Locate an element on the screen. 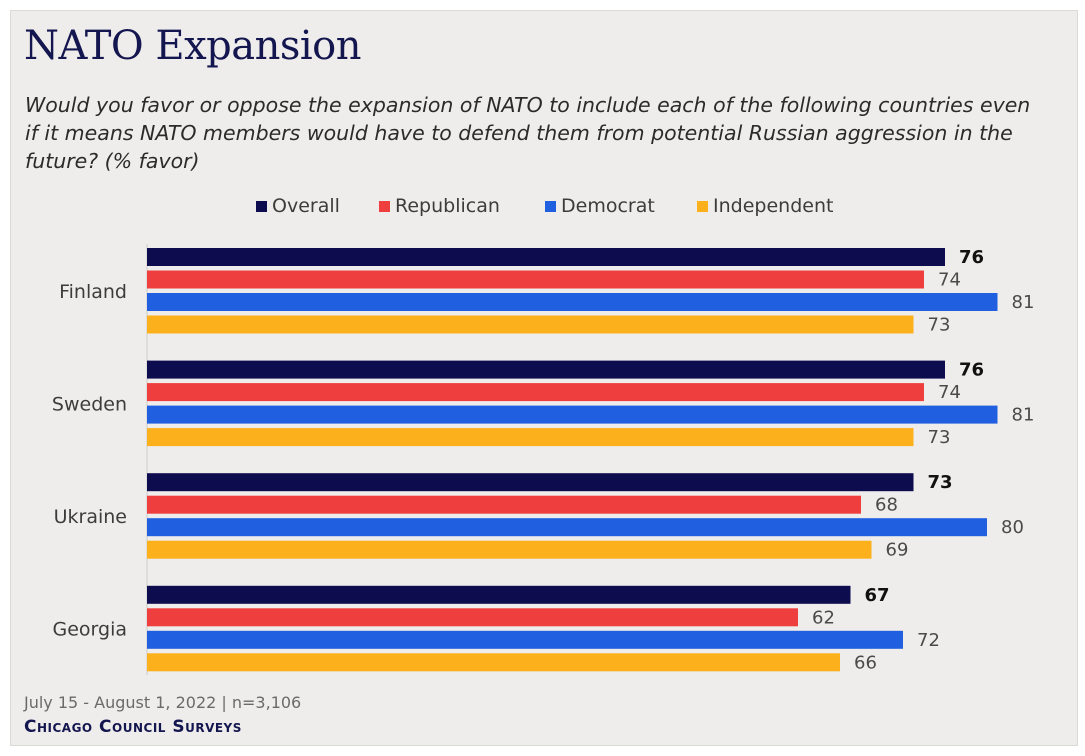 The image size is (1085, 756). data-label-ukraine-republican: 68 is located at coordinates (886, 505).